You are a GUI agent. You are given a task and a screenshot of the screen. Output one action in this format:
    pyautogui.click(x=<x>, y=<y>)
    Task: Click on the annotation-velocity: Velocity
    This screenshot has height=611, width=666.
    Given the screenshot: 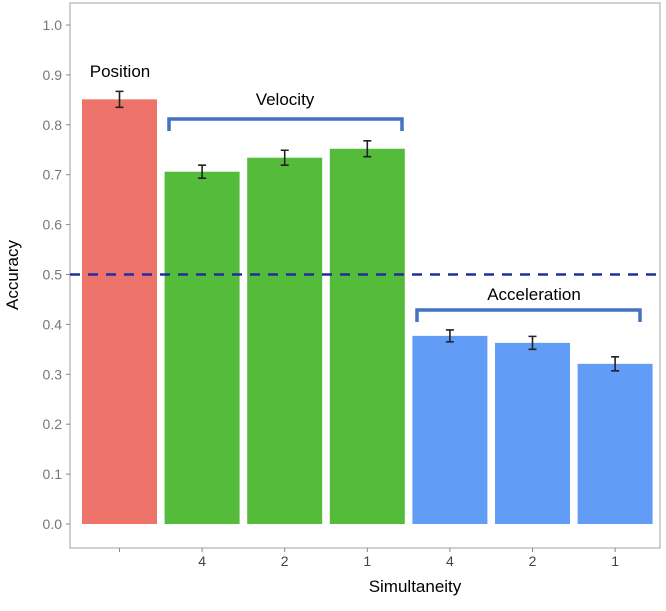 What is the action you would take?
    pyautogui.click(x=285, y=99)
    